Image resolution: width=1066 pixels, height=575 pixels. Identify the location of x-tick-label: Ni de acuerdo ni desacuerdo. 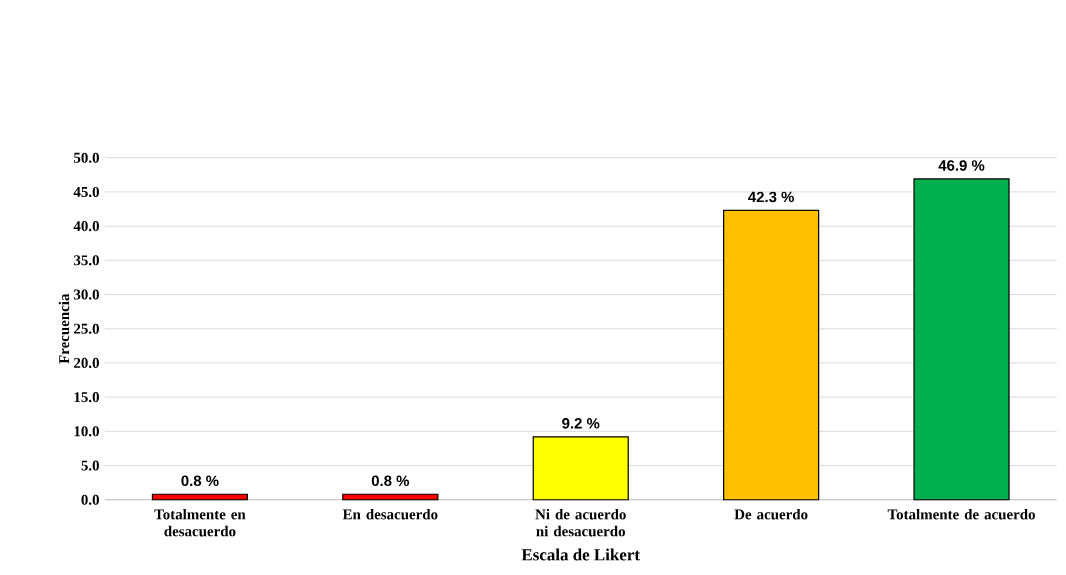
(580, 522).